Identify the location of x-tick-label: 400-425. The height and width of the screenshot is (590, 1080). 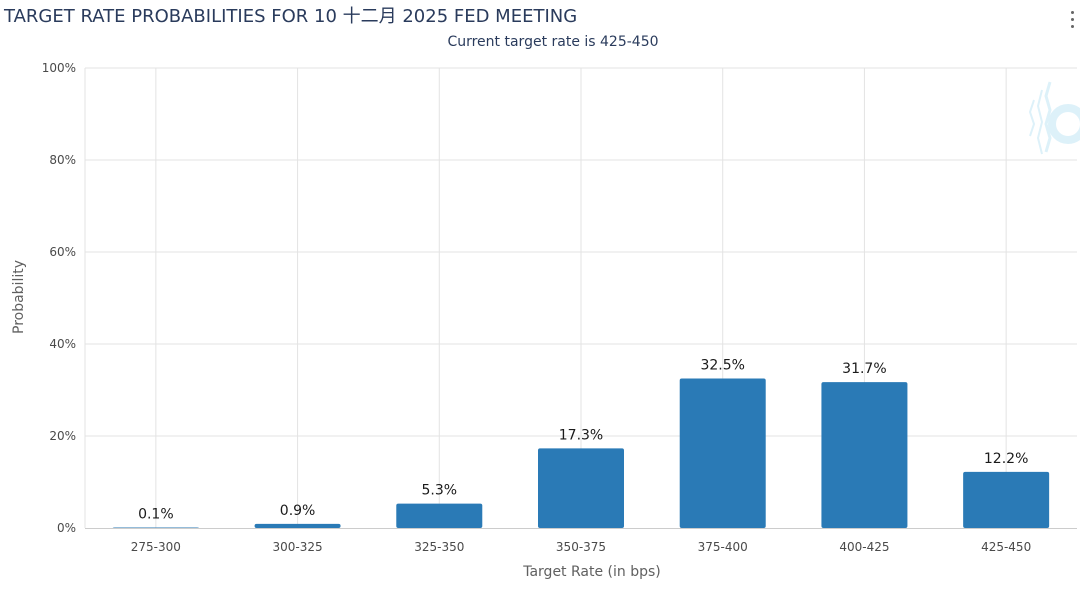
(864, 547).